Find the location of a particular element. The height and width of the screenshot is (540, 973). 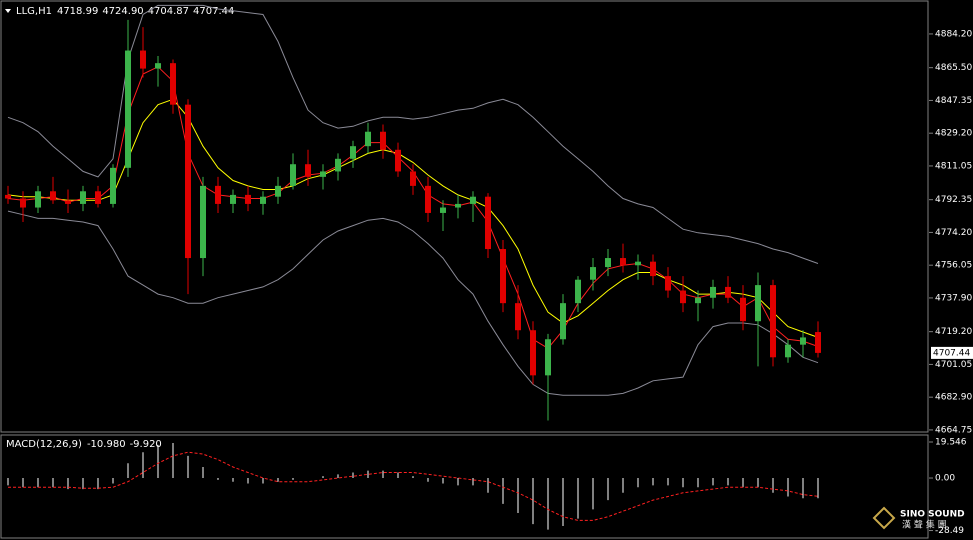

panel-header: LLG,H1 4718.99 4724.90 4704.87 4707.44 is located at coordinates (125, 11).